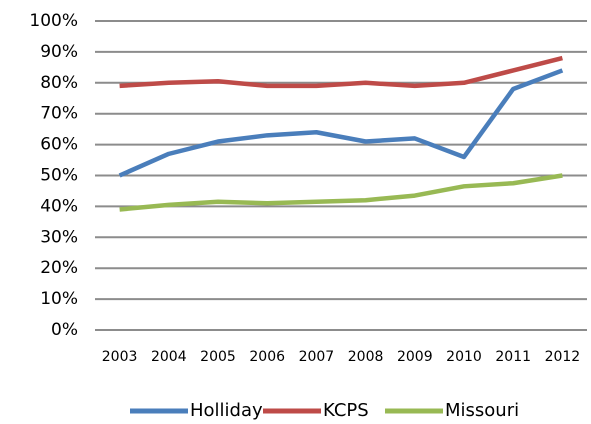 The width and height of the screenshot is (591, 424). I want to click on x-tick-label: 2009, so click(415, 357).